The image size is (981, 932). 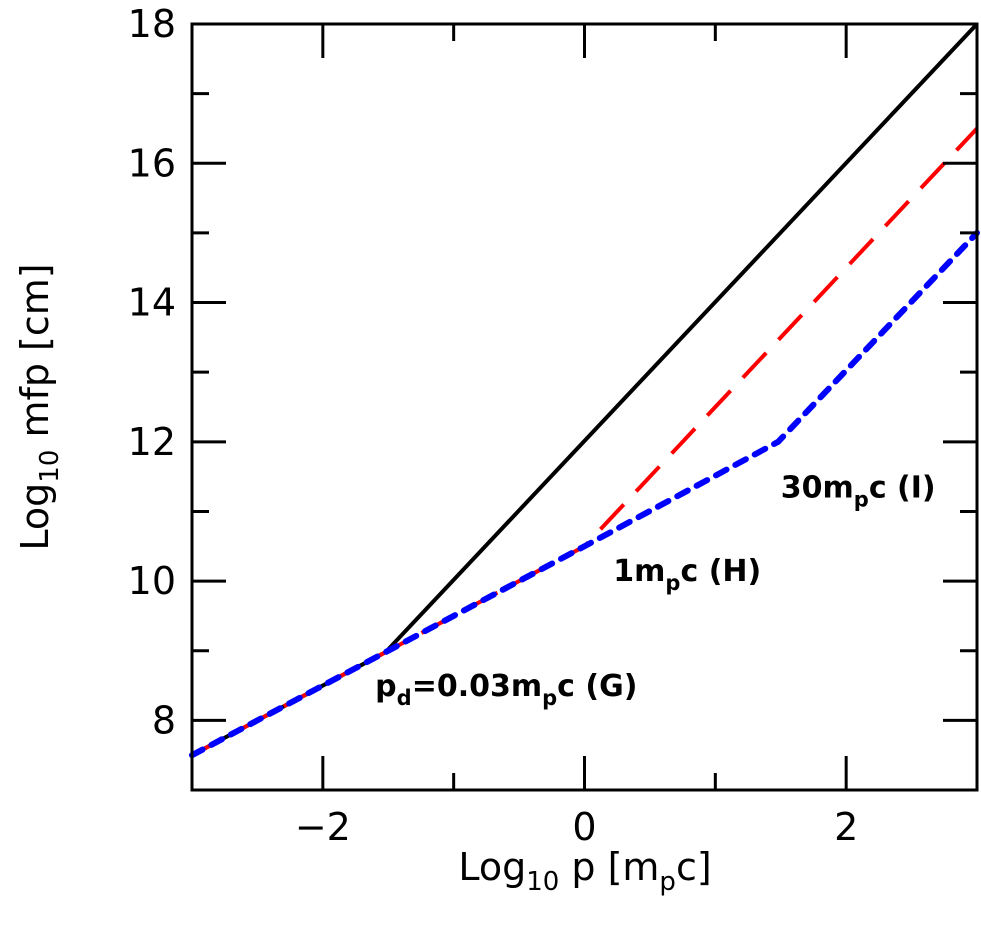 I want to click on annotation-label: 30mpc (I), so click(x=858, y=491).